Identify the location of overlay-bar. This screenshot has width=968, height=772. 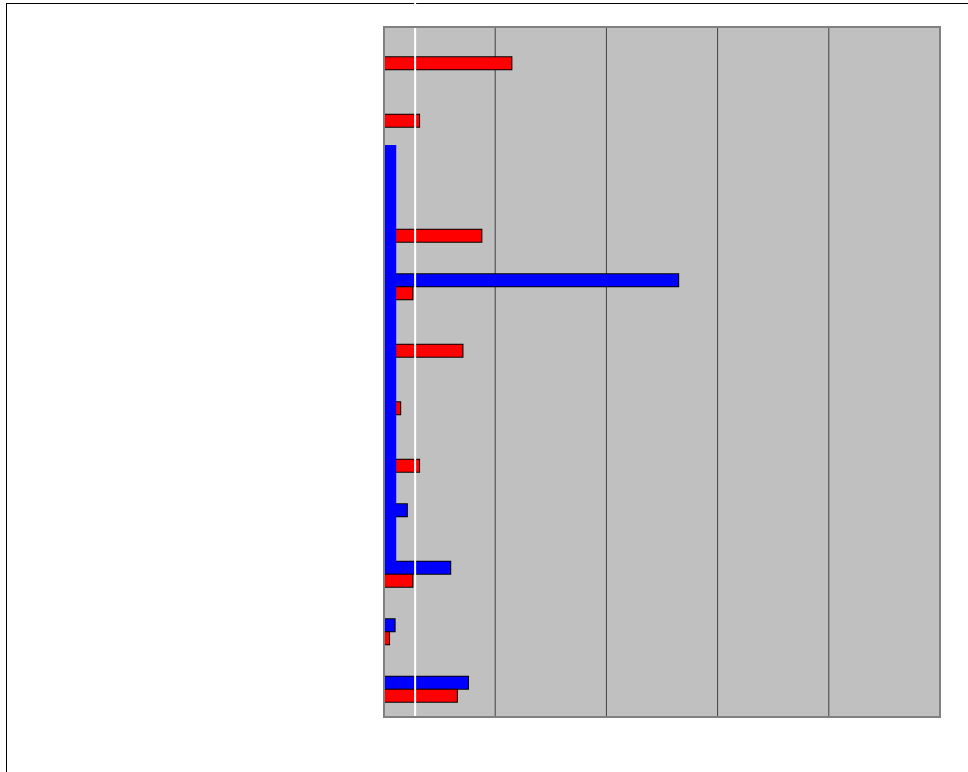
(390, 359).